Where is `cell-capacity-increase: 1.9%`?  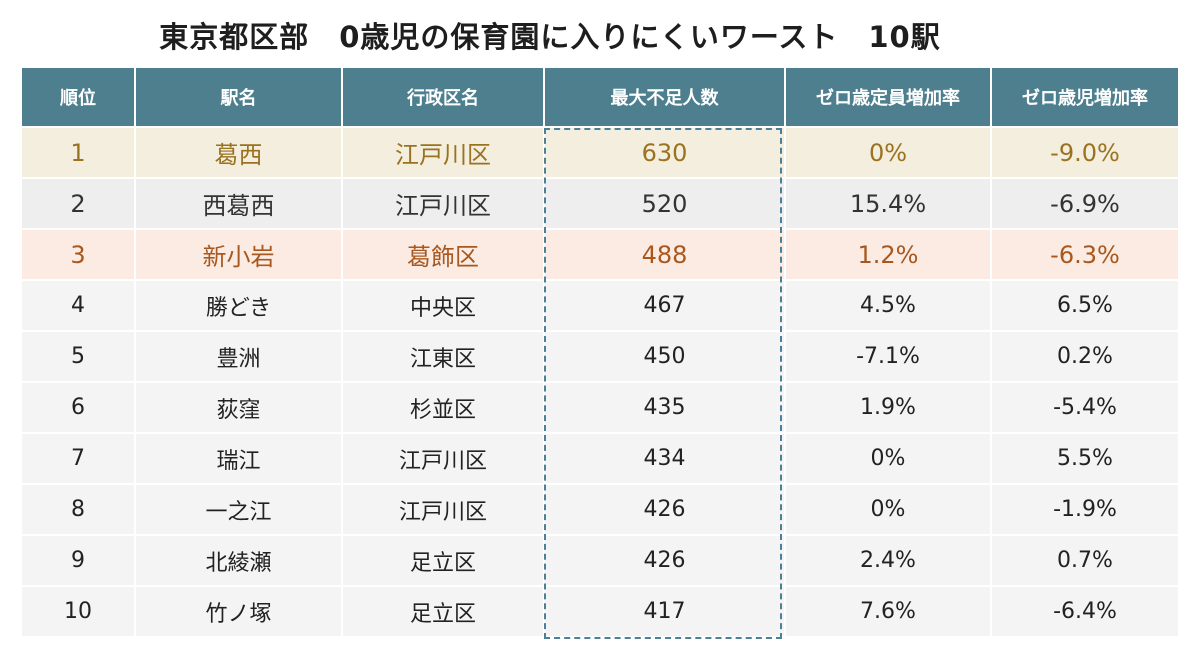 cell-capacity-increase: 1.9% is located at coordinates (889, 408).